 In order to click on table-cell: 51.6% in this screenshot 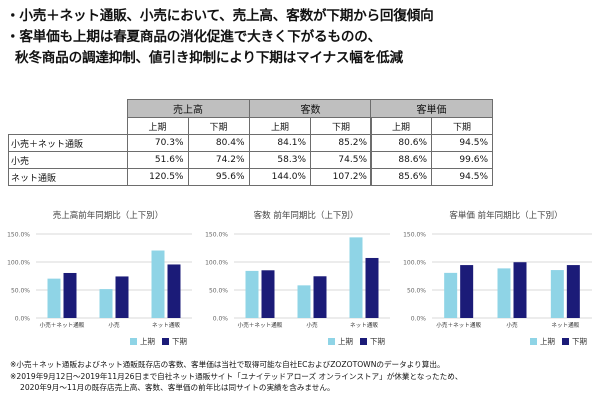, I will do `click(157, 160)`.